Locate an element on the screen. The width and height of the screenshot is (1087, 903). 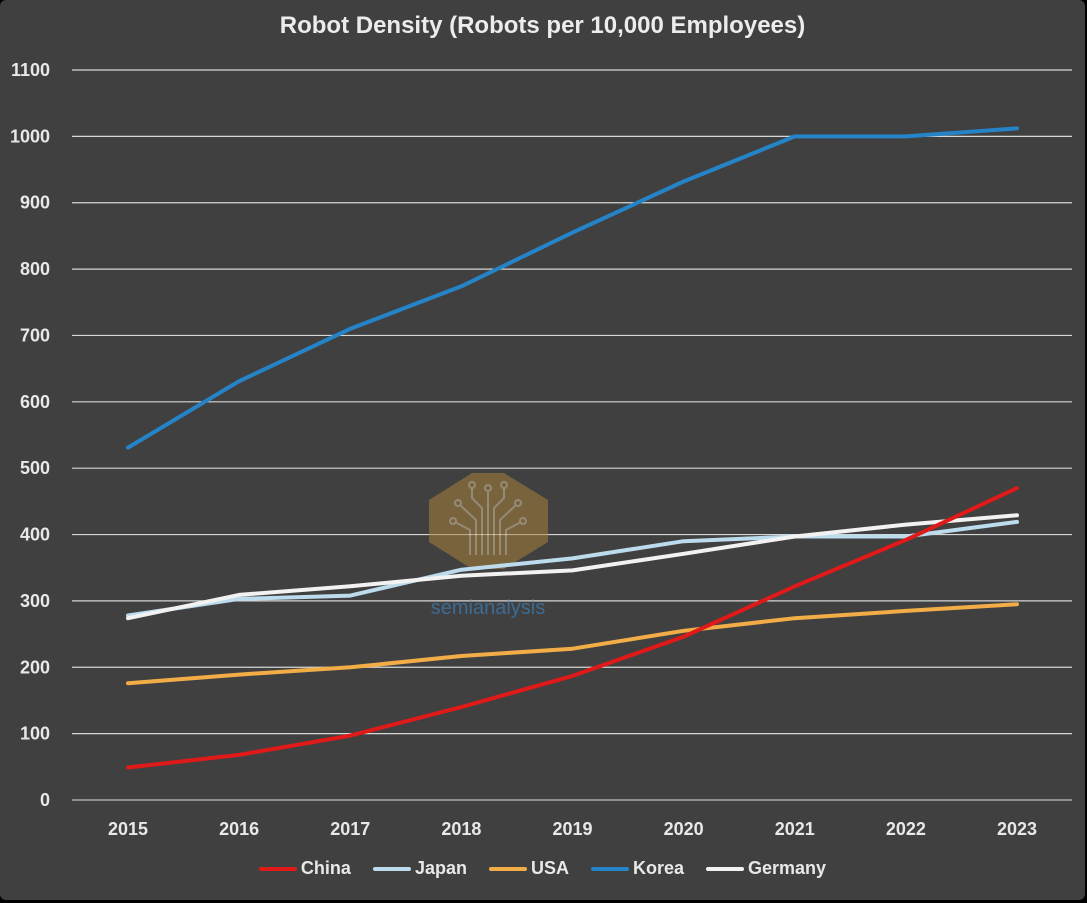
series-line-japan is located at coordinates (572, 568).